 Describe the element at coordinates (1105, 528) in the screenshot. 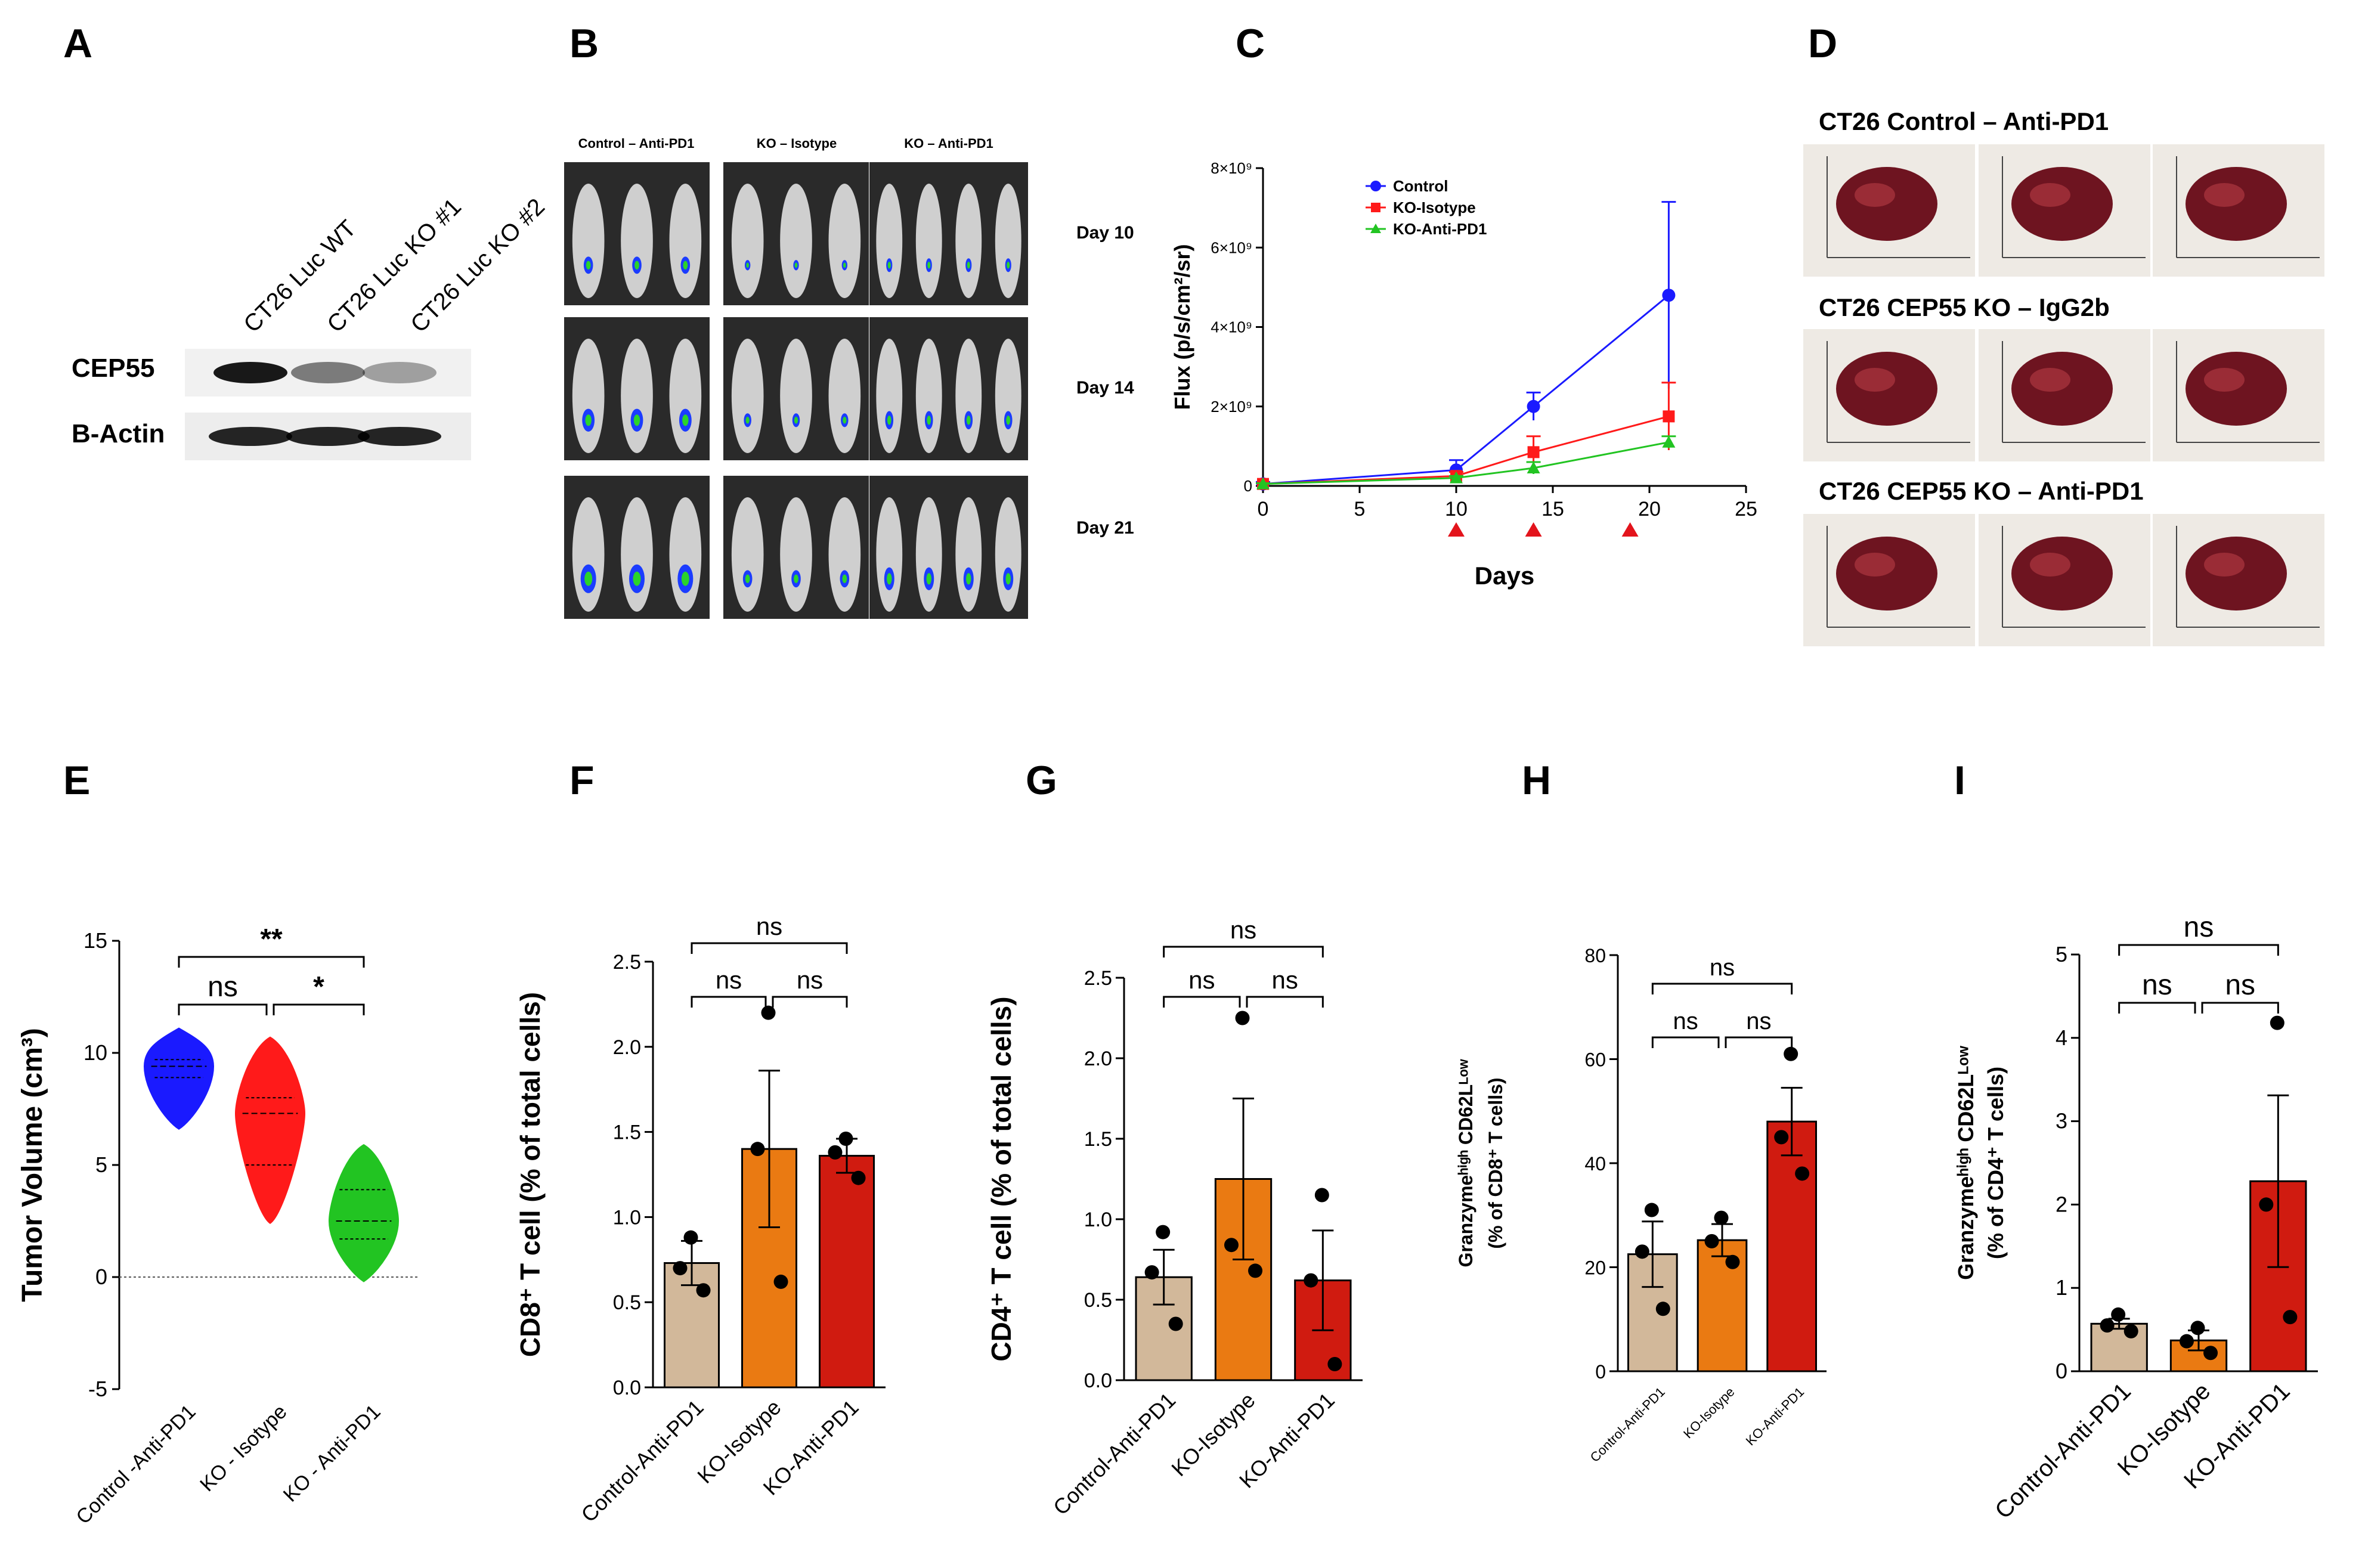

I see `ivis-day-label-21: Day 21` at that location.